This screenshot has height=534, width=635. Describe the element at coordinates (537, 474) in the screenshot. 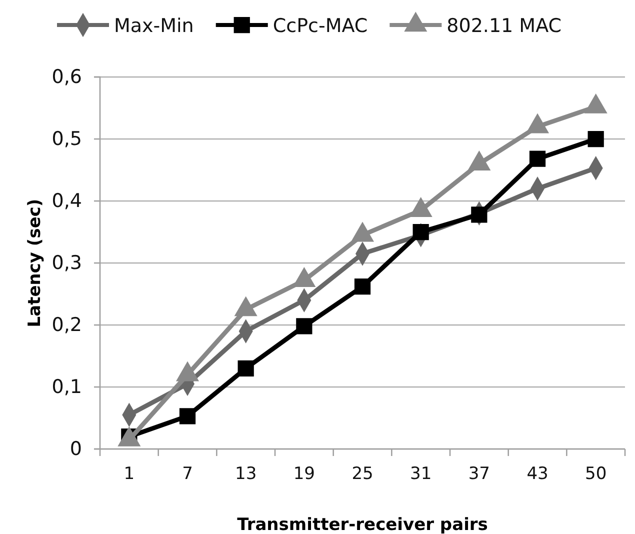

I see `x-tick-label: 43` at that location.